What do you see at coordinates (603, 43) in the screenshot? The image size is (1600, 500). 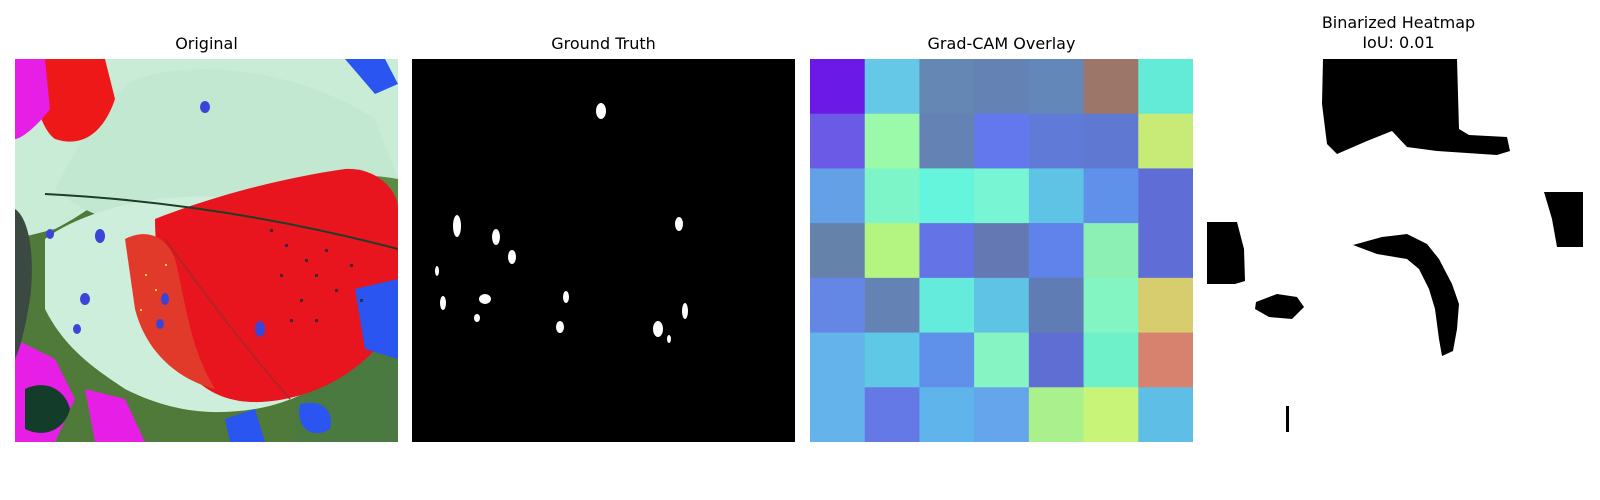 I see `ground-truth-title: Ground Truth` at bounding box center [603, 43].